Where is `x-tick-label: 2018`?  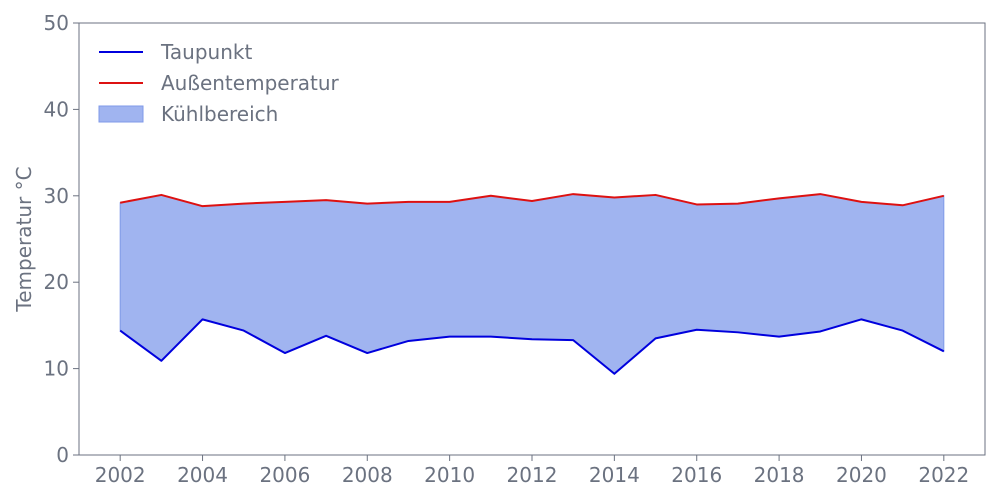 x-tick-label: 2018 is located at coordinates (779, 475).